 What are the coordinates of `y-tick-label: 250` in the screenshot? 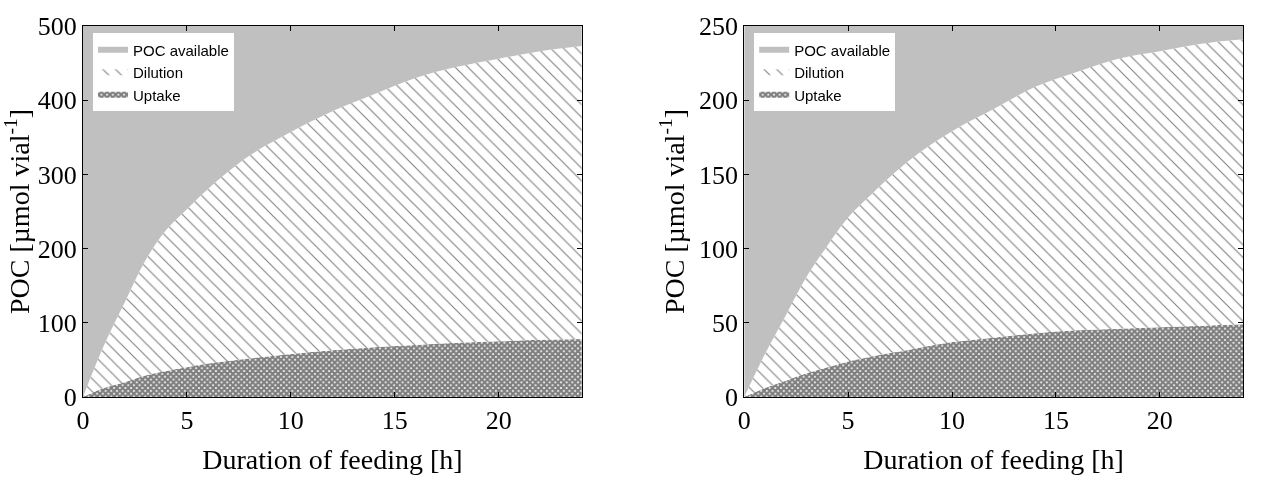 It's located at (718, 27).